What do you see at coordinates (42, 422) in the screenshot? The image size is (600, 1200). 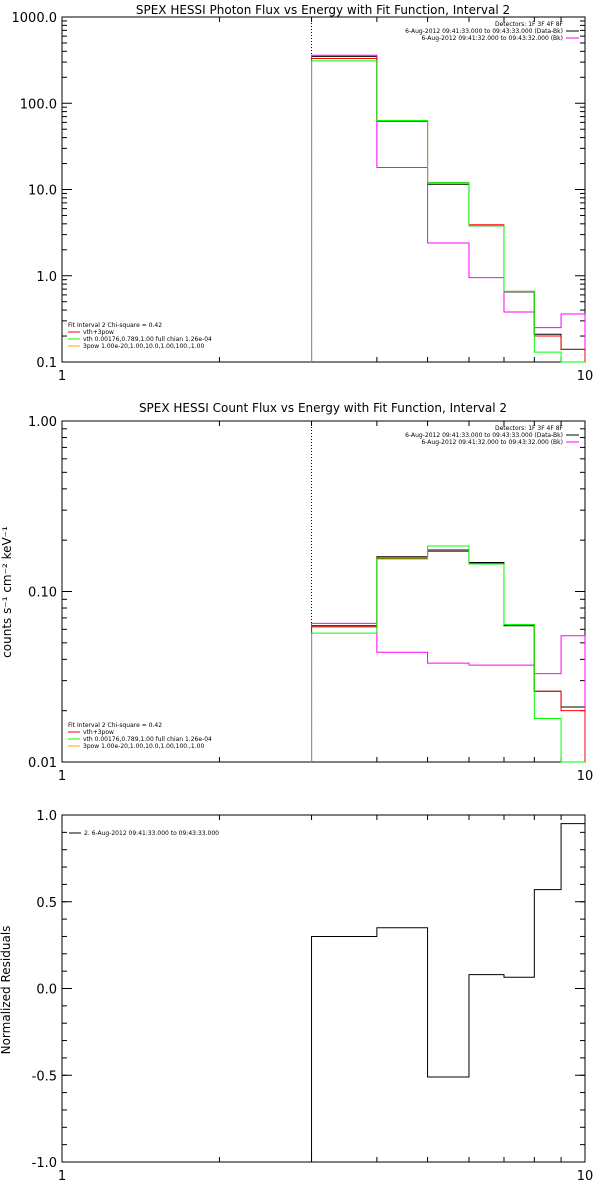 I see `y-tick-label: 1.00` at bounding box center [42, 422].